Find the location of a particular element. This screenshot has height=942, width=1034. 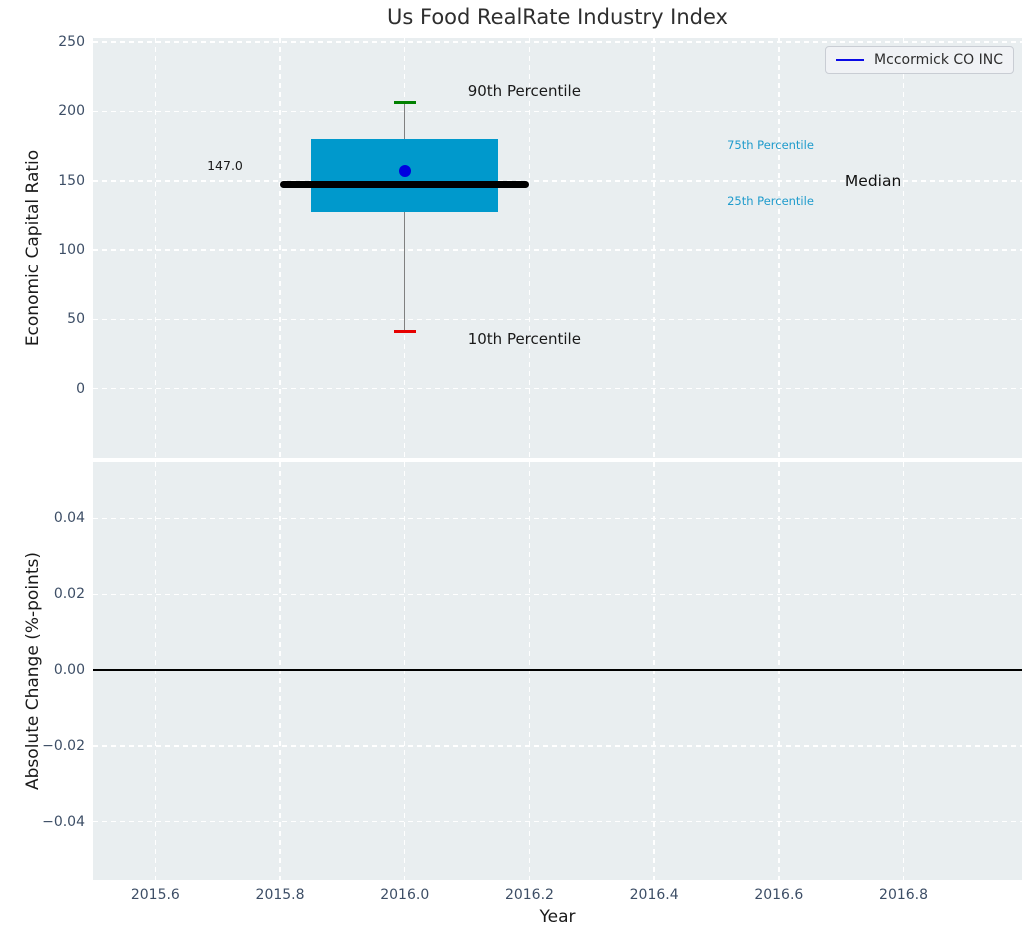

y-tick-label: 100 is located at coordinates (71, 250).